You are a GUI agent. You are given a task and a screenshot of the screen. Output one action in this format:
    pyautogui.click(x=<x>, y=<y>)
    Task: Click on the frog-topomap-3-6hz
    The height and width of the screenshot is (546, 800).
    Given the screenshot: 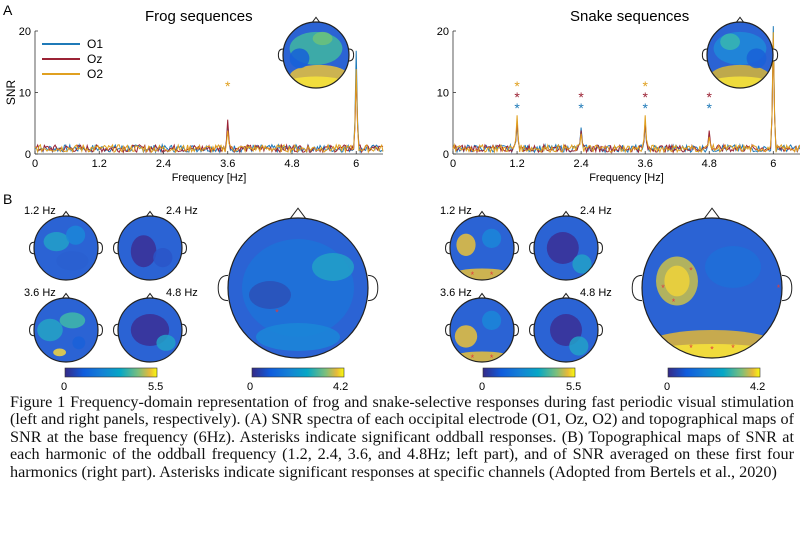 What is the action you would take?
    pyautogui.click(x=66, y=327)
    